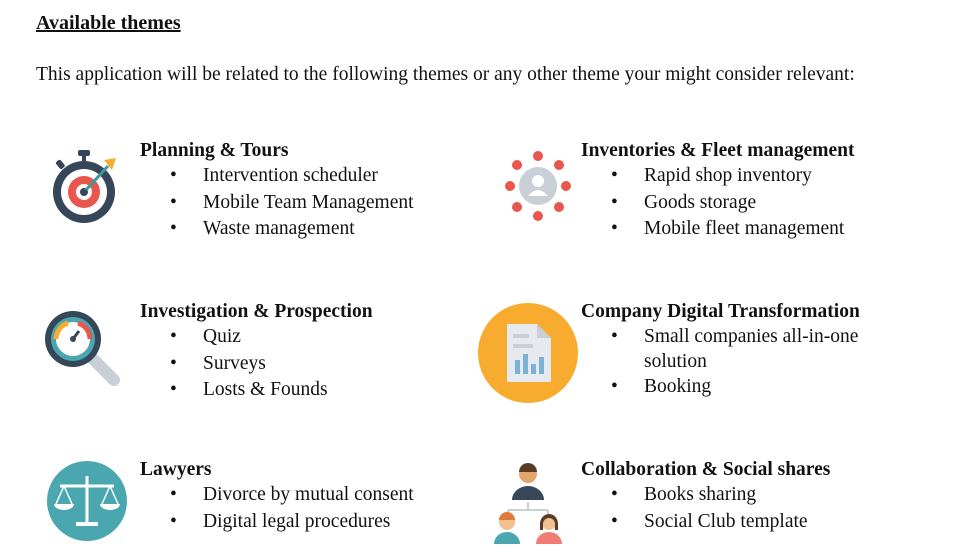 Image resolution: width=955 pixels, height=559 pixels. Describe the element at coordinates (108, 23) in the screenshot. I see `page-heading: Available themes` at that location.